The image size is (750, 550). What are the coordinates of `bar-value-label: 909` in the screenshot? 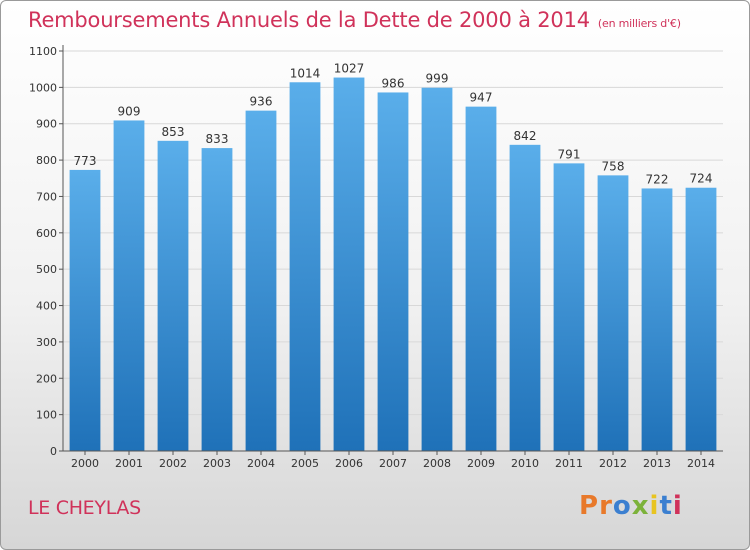 It's located at (129, 111).